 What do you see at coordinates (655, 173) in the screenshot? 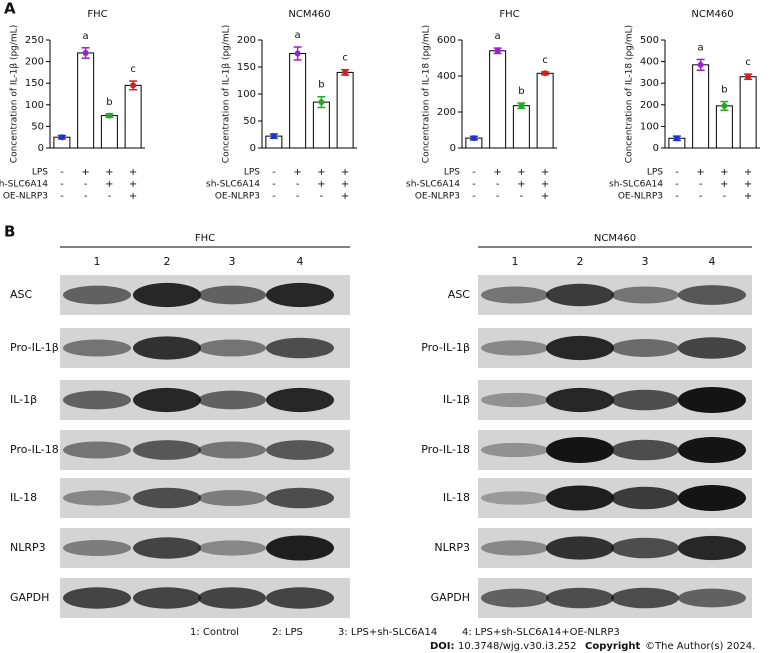
I see `condition-label: LPS` at bounding box center [655, 173].